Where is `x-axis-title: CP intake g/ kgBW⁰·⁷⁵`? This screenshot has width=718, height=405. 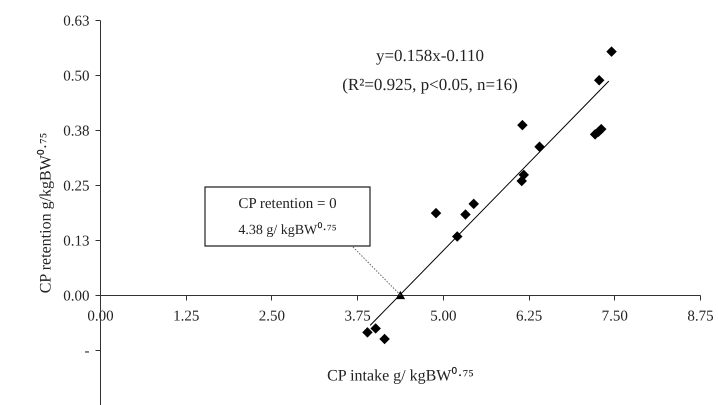
x-axis-title: CP intake g/ kgBW⁰·⁷⁵ is located at coordinates (400, 375).